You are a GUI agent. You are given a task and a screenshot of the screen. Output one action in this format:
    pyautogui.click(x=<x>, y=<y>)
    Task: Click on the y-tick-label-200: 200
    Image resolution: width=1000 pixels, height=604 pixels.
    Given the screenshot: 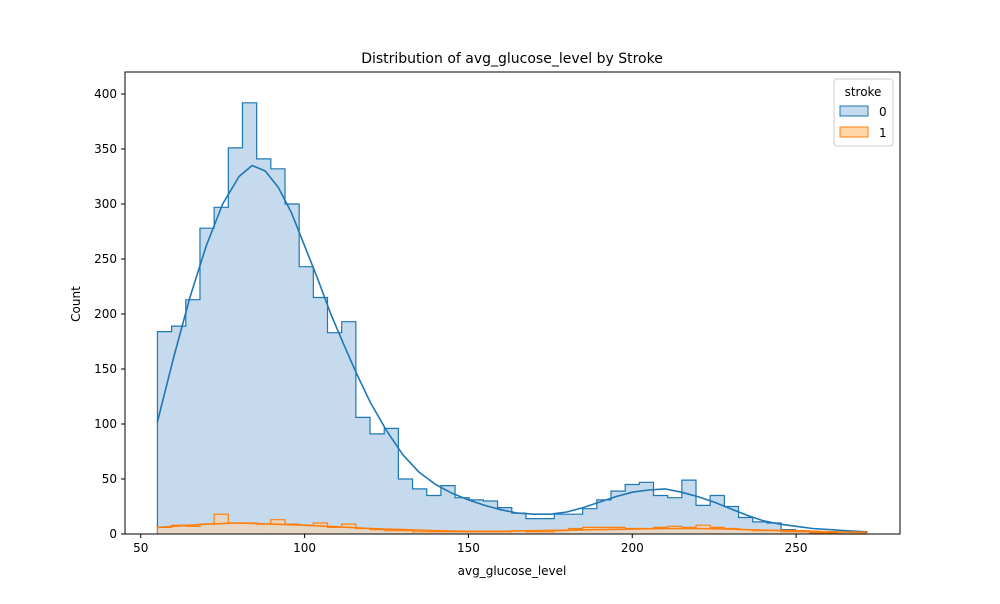 What is the action you would take?
    pyautogui.click(x=105, y=314)
    